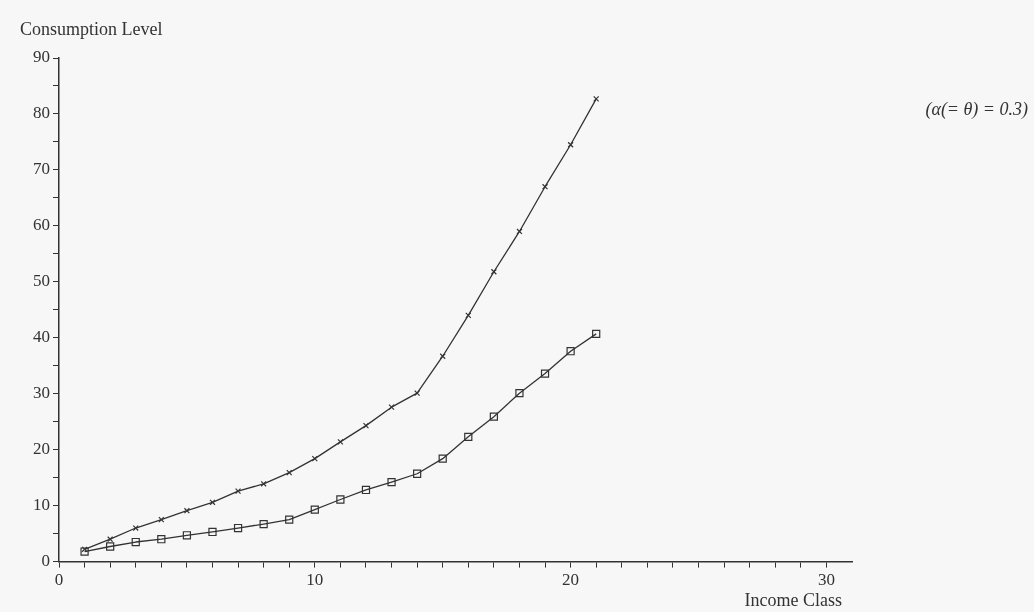 Image resolution: width=1034 pixels, height=612 pixels. I want to click on x-tick-label: 0, so click(59, 580).